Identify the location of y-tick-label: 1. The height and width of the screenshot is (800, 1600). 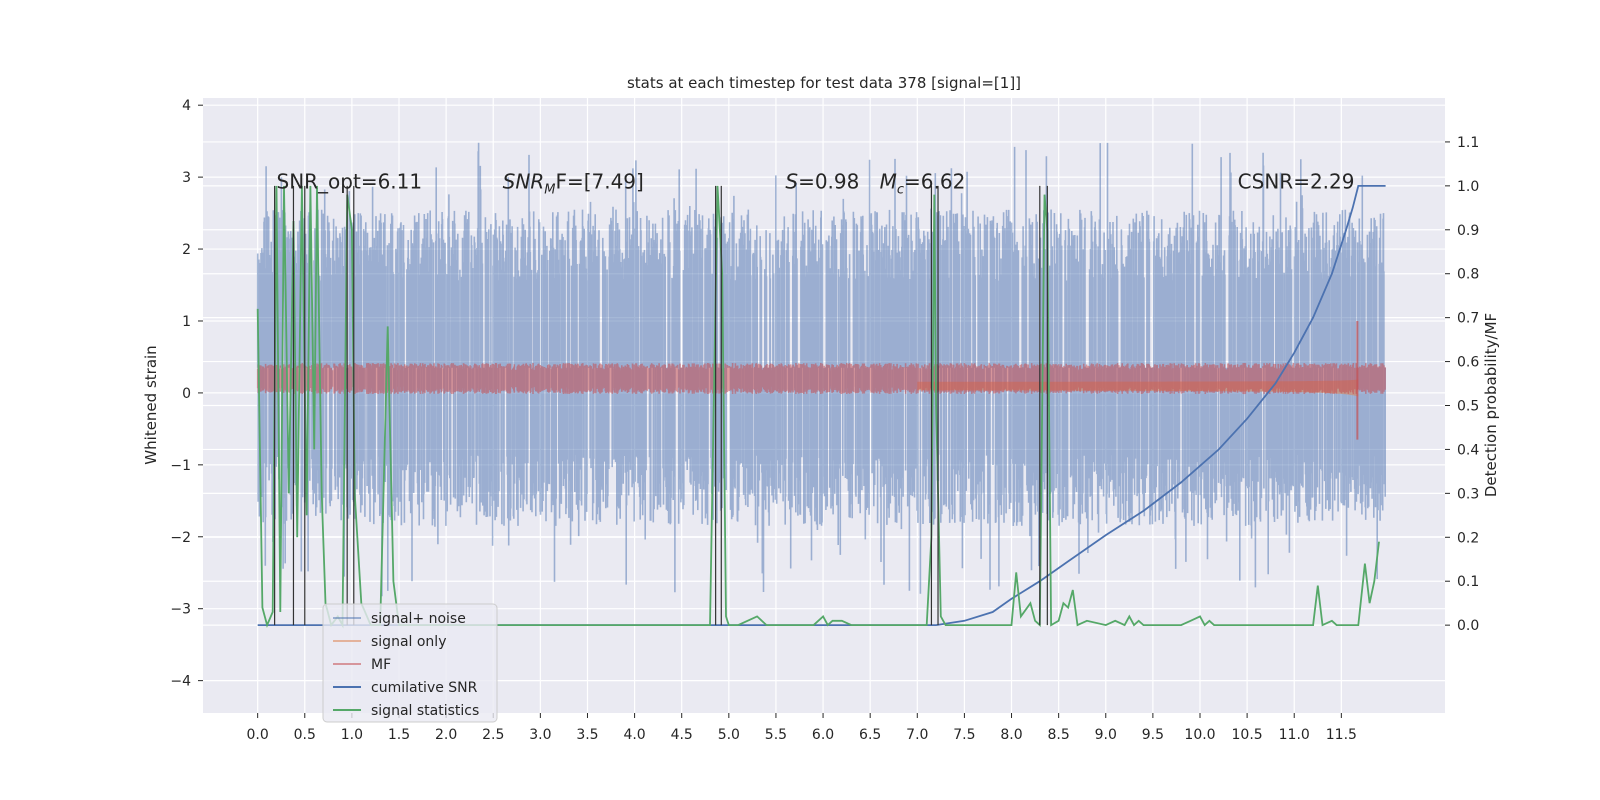
(186, 322).